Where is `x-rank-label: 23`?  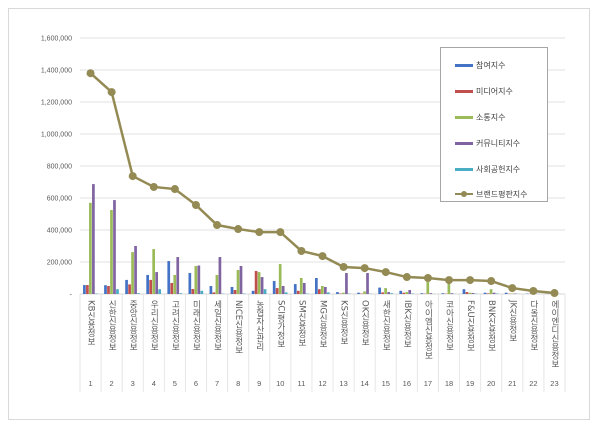
x-rank-label: 23 is located at coordinates (554, 383).